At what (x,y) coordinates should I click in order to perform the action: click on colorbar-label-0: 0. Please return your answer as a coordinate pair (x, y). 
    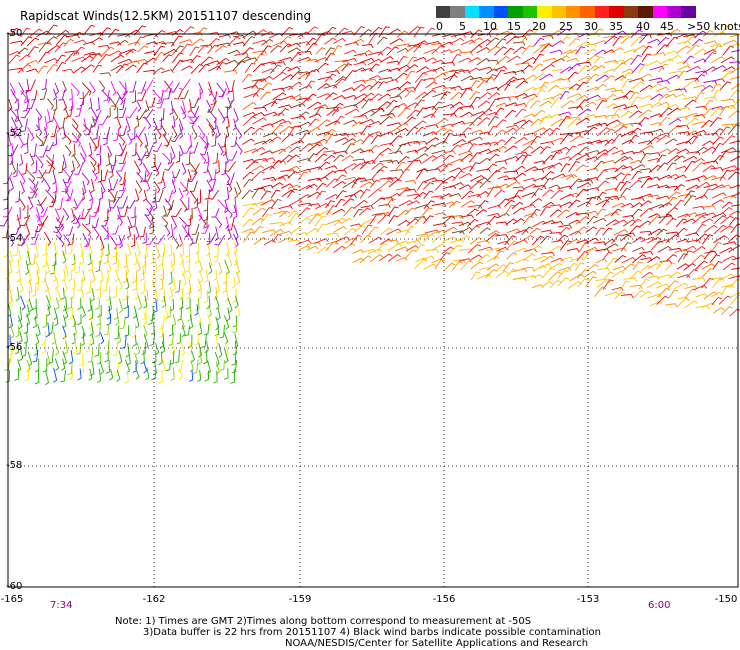
    Looking at the image, I should click on (439, 26).